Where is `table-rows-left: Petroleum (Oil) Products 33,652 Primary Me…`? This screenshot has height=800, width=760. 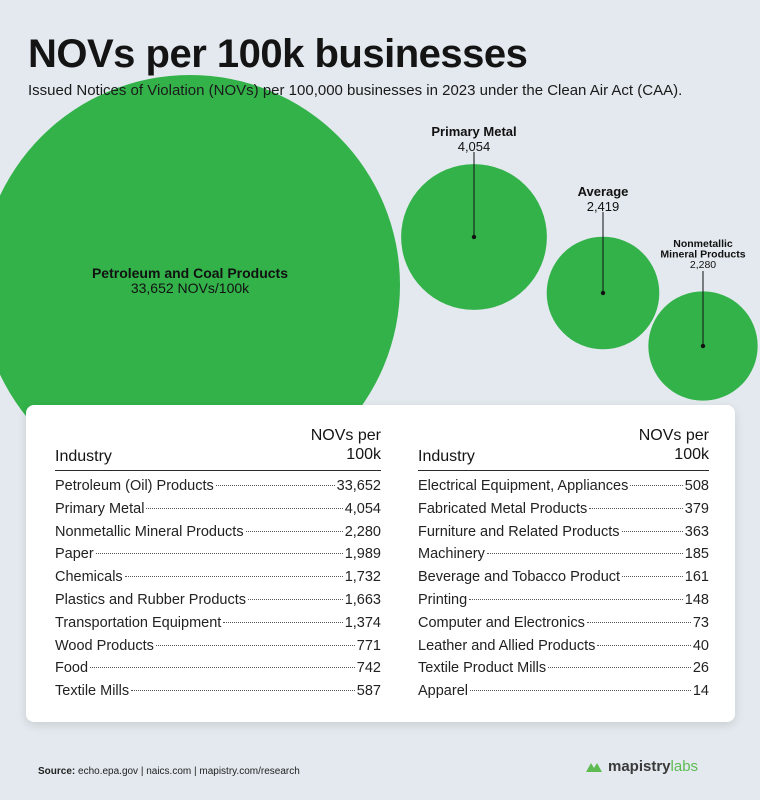 table-rows-left: Petroleum (Oil) Products 33,652 Primary Me… is located at coordinates (218, 592).